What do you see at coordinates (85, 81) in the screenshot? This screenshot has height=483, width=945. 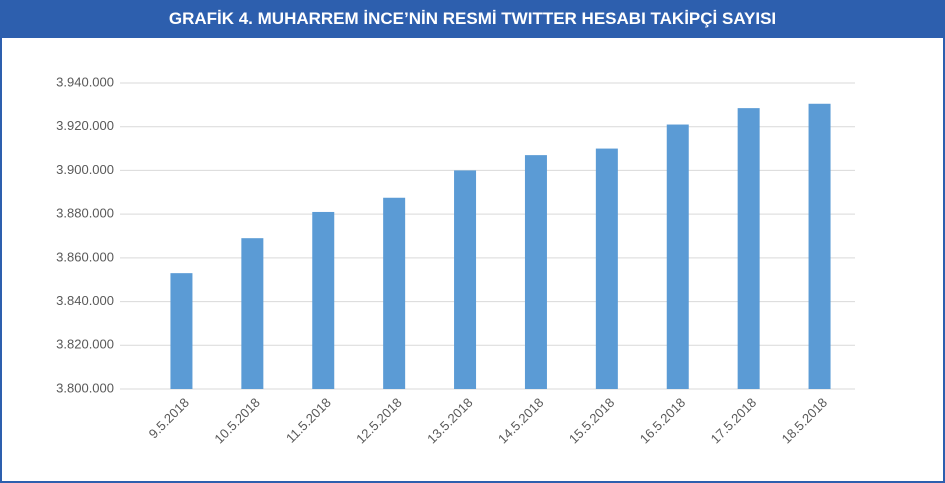 I see `y-tick-label: 3.940.000` at bounding box center [85, 81].